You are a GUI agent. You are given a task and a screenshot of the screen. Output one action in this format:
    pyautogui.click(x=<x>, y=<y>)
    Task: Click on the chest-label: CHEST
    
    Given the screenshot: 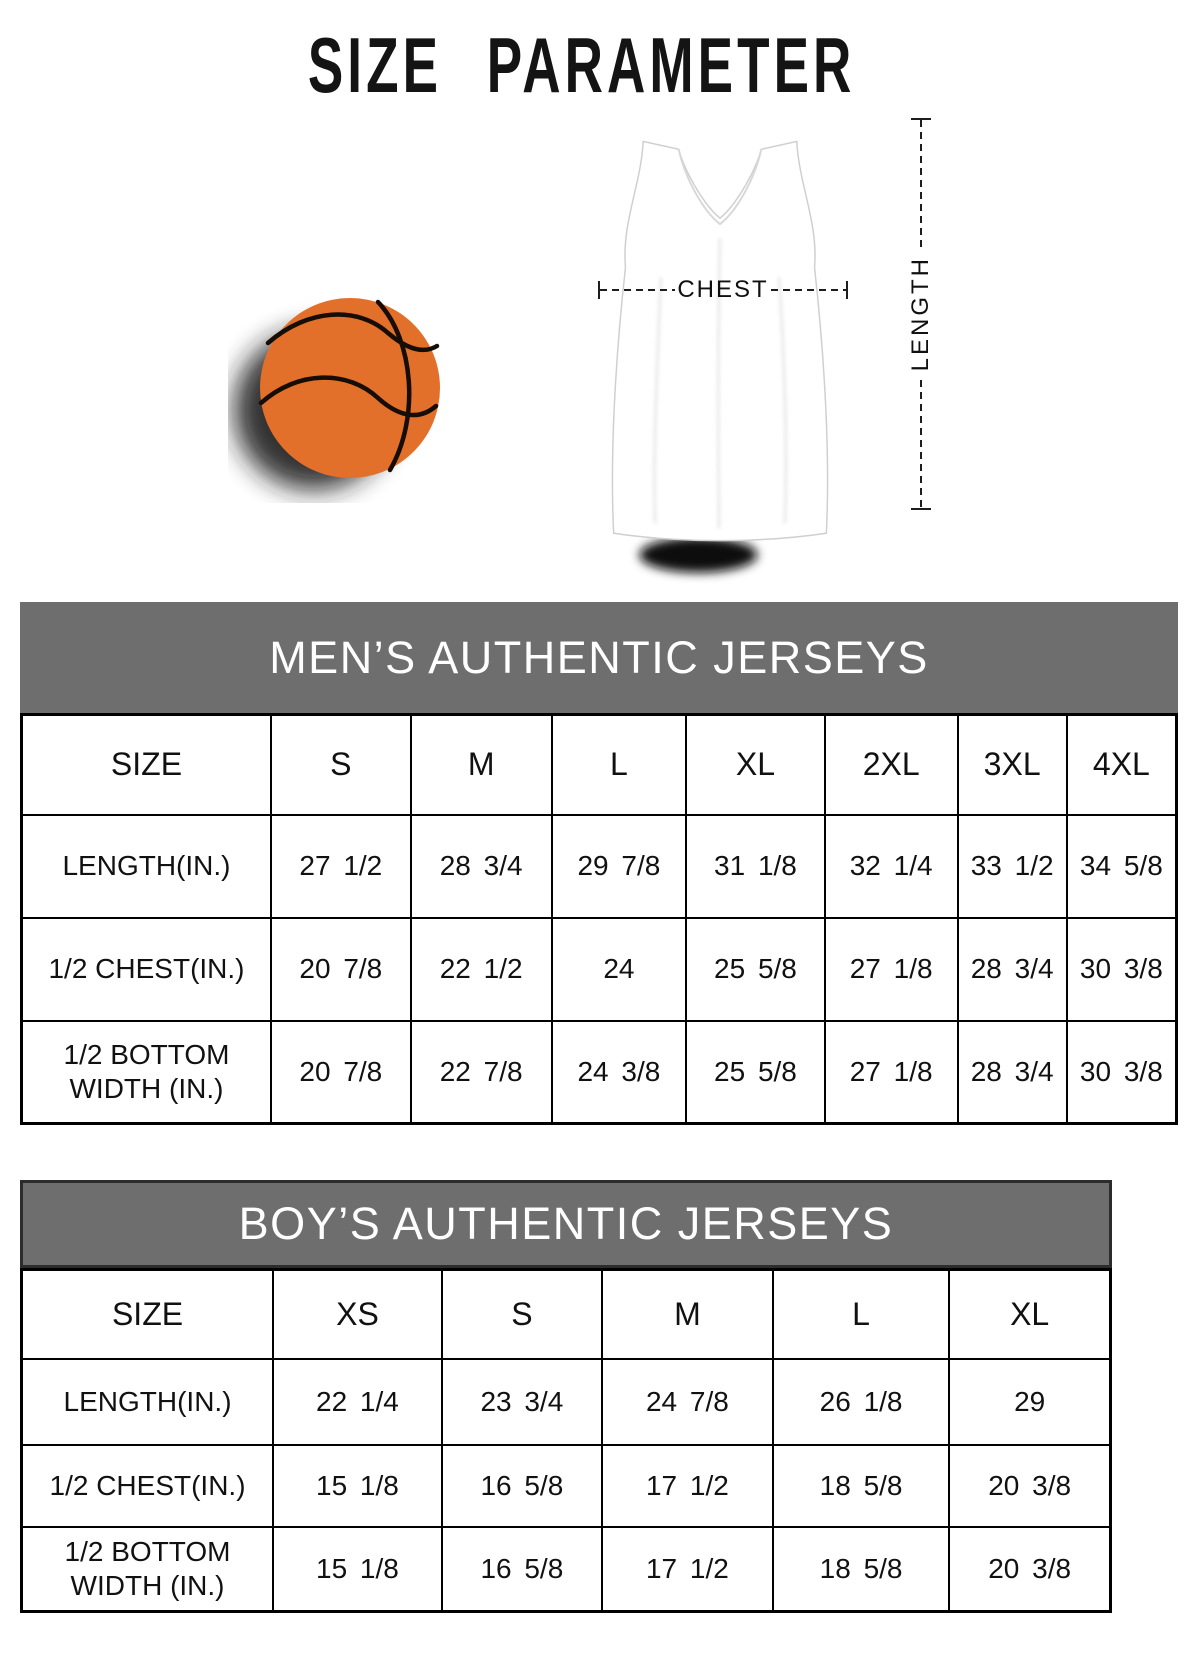 What is the action you would take?
    pyautogui.click(x=723, y=289)
    